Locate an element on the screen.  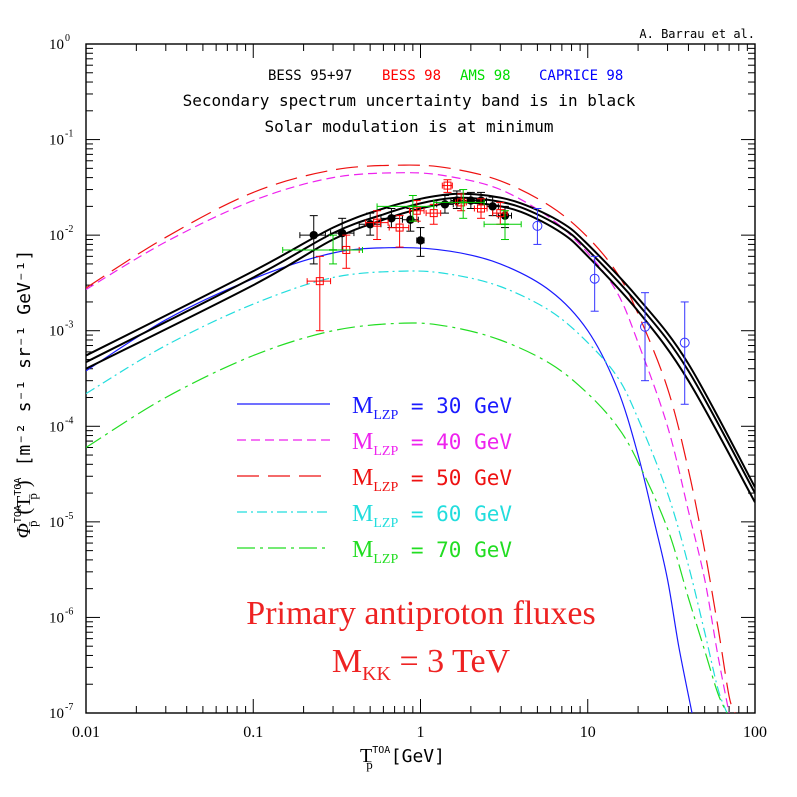
y-tick-exponent: -6 is located at coordinates (69, 611).